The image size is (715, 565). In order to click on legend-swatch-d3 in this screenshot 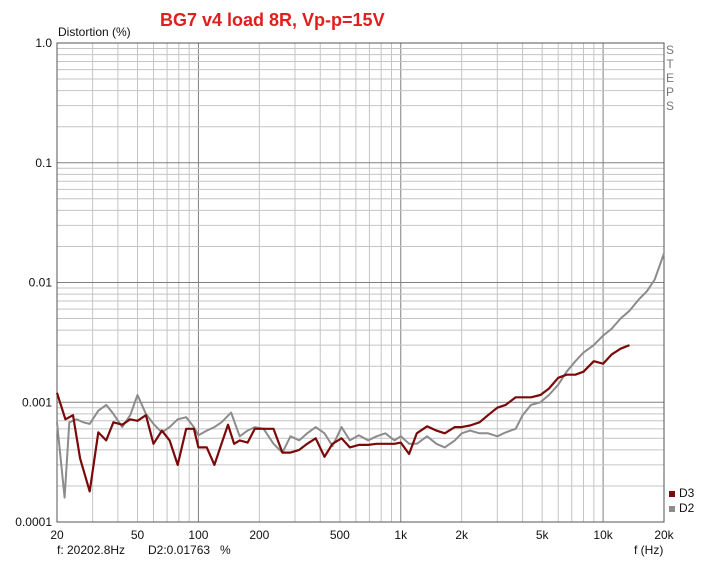, I will do `click(672, 494)`.